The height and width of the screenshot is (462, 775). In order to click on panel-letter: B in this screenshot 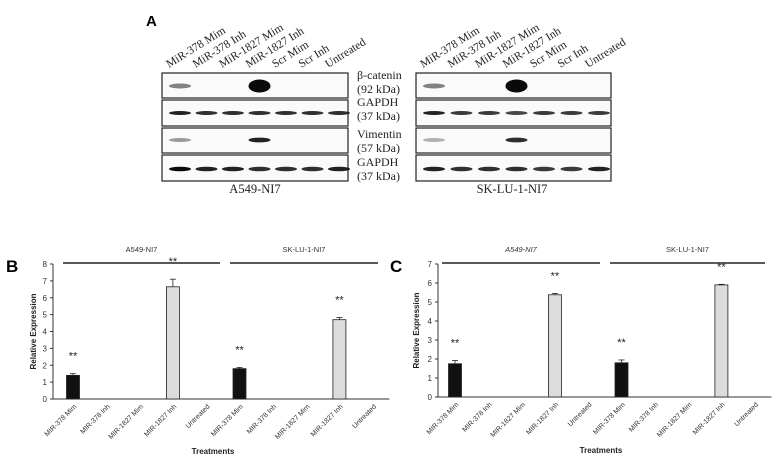, I will do `click(12, 266)`.